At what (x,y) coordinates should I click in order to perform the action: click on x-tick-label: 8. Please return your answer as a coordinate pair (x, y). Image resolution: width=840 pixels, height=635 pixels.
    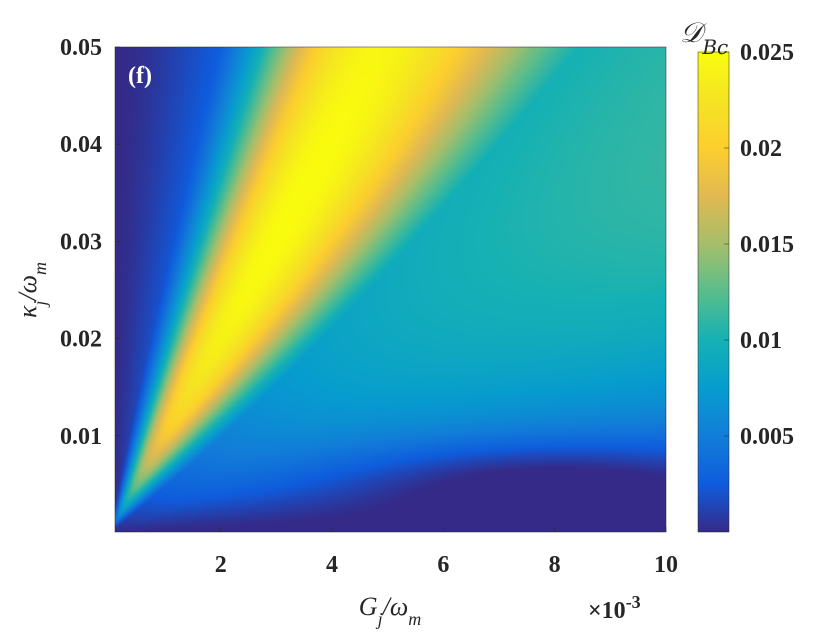
    Looking at the image, I should click on (555, 565).